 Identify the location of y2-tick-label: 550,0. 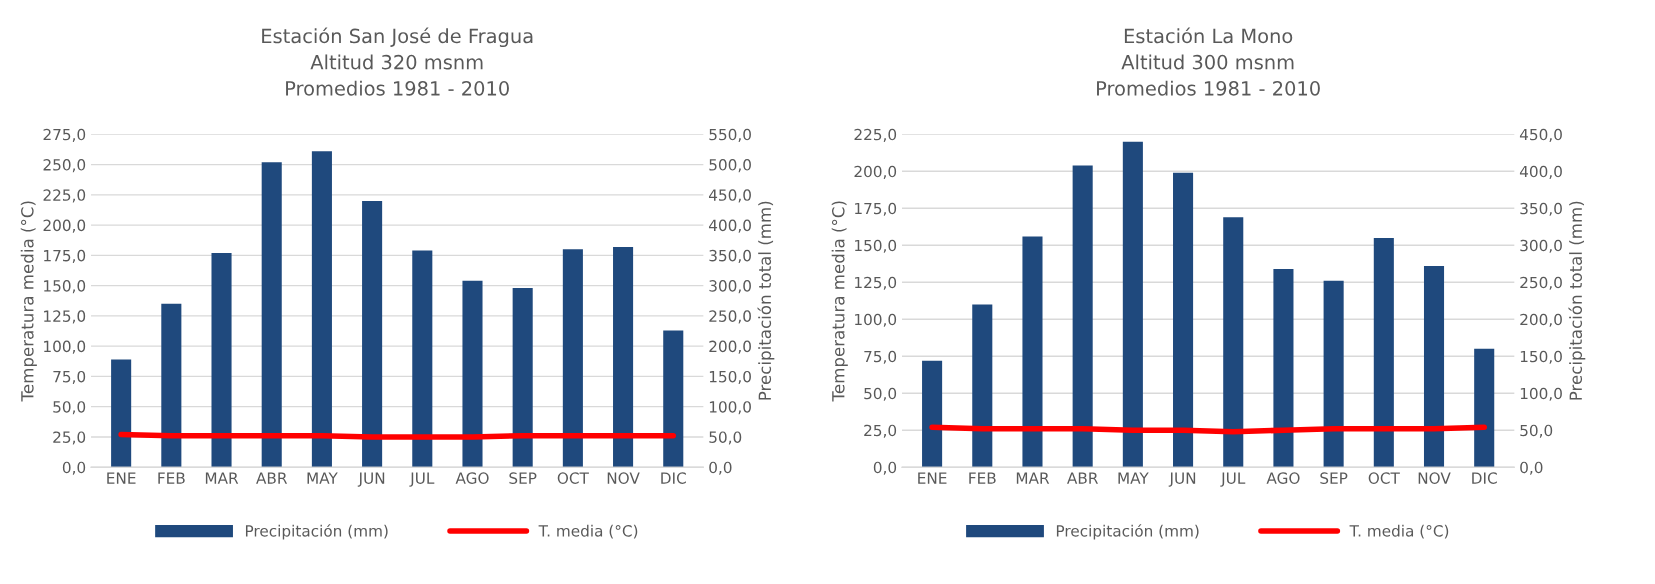
(730, 135).